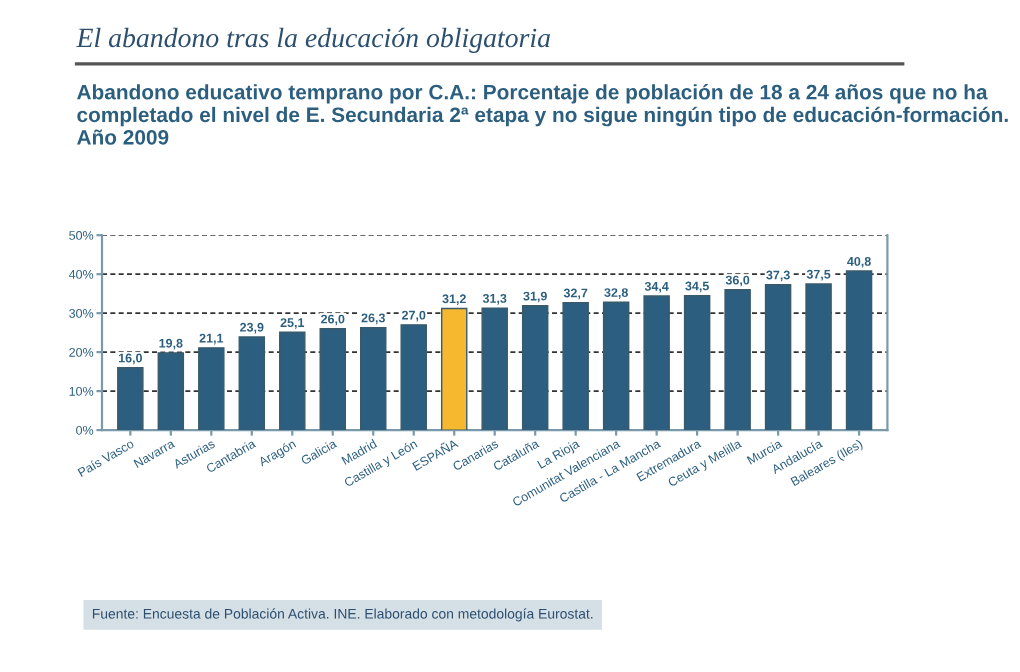  Describe the element at coordinates (313, 40) in the screenshot. I see `chart-title: El abandono tras la educación obligatoria` at that location.